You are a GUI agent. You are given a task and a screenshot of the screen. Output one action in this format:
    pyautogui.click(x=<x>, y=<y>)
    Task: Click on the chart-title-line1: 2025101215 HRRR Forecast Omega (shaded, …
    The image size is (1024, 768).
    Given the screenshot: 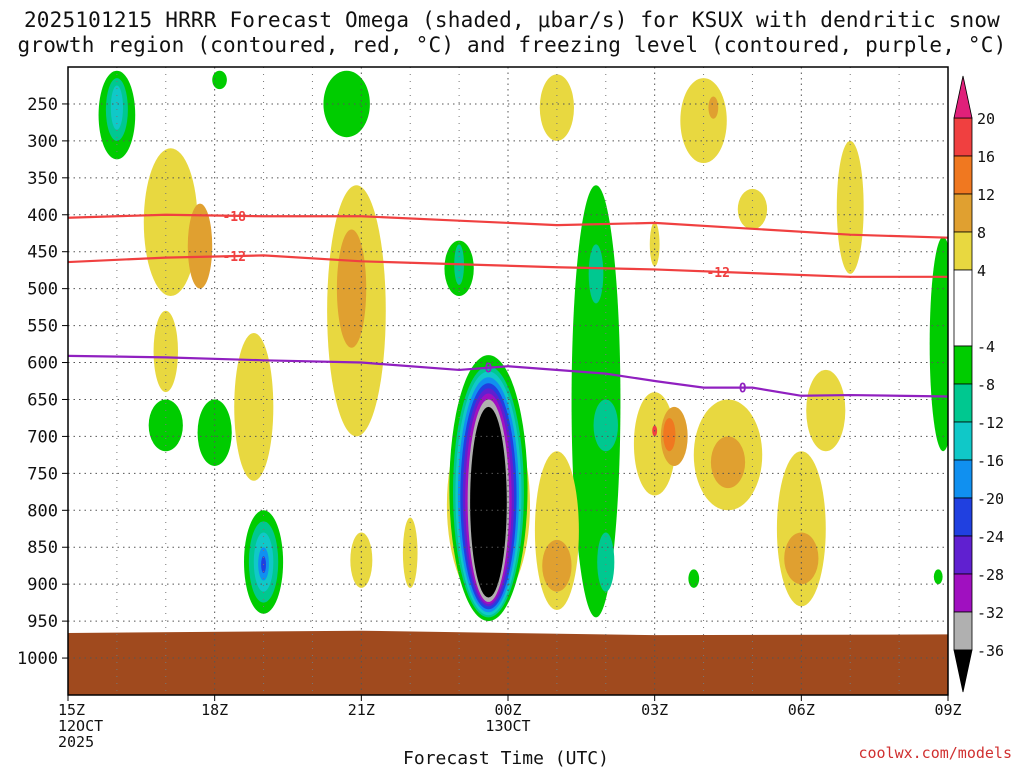 What is the action you would take?
    pyautogui.click(x=512, y=20)
    